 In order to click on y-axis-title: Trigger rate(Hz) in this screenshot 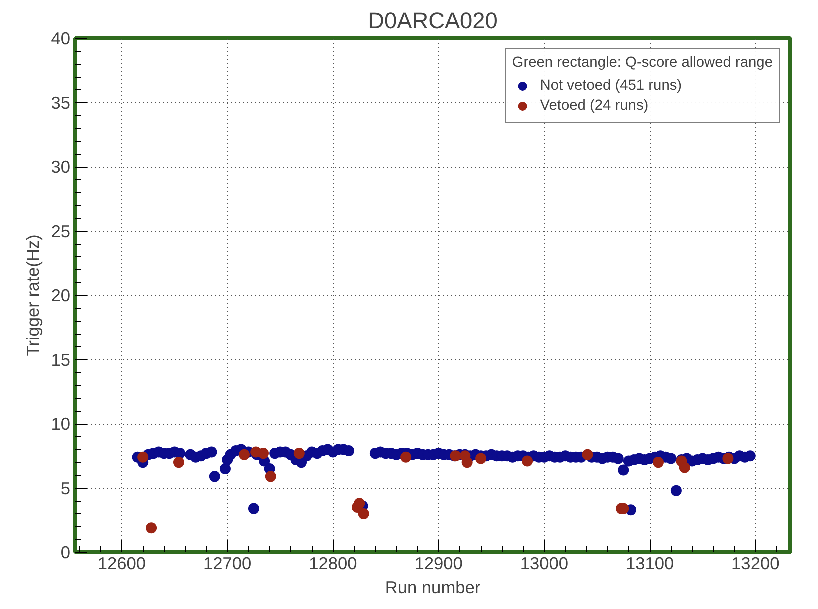, I will do `click(33, 295)`.